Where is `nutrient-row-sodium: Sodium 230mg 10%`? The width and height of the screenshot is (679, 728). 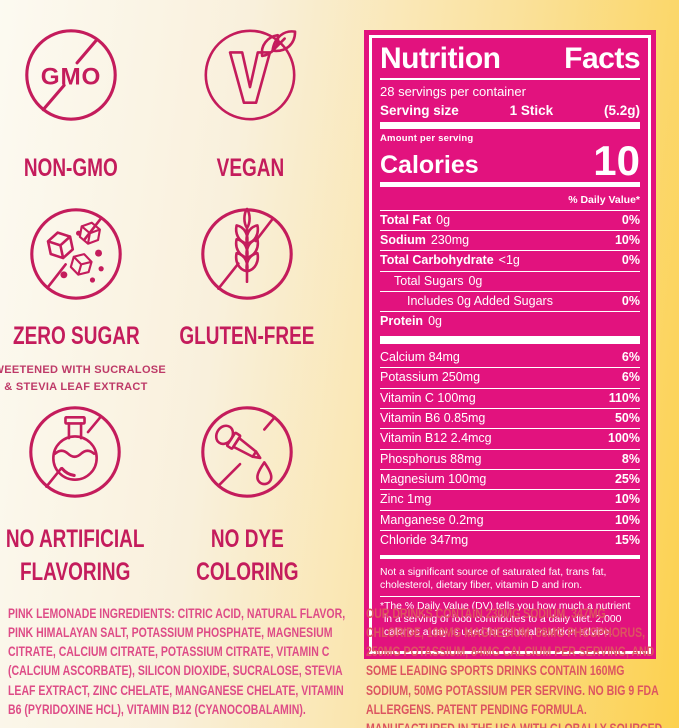
nutrient-row-sodium: Sodium 230mg 10% is located at coordinates (510, 239).